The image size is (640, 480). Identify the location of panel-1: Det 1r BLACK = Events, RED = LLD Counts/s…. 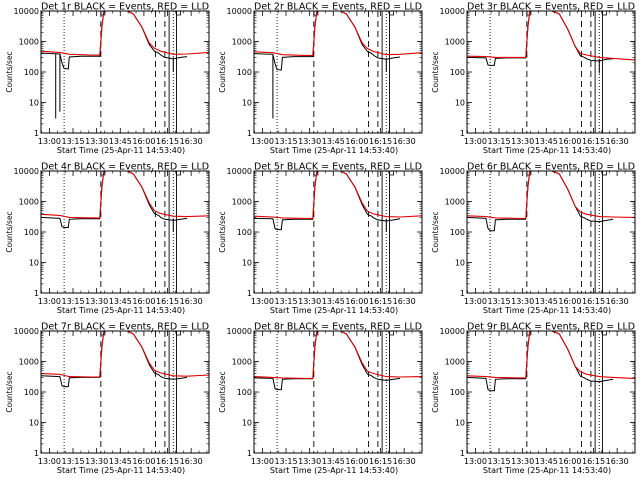
(107, 78).